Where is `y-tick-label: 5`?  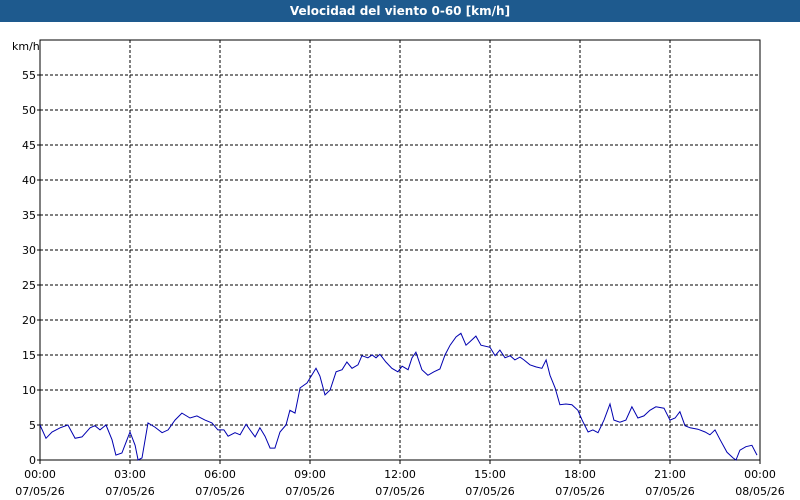 y-tick-label: 5 is located at coordinates (32, 425).